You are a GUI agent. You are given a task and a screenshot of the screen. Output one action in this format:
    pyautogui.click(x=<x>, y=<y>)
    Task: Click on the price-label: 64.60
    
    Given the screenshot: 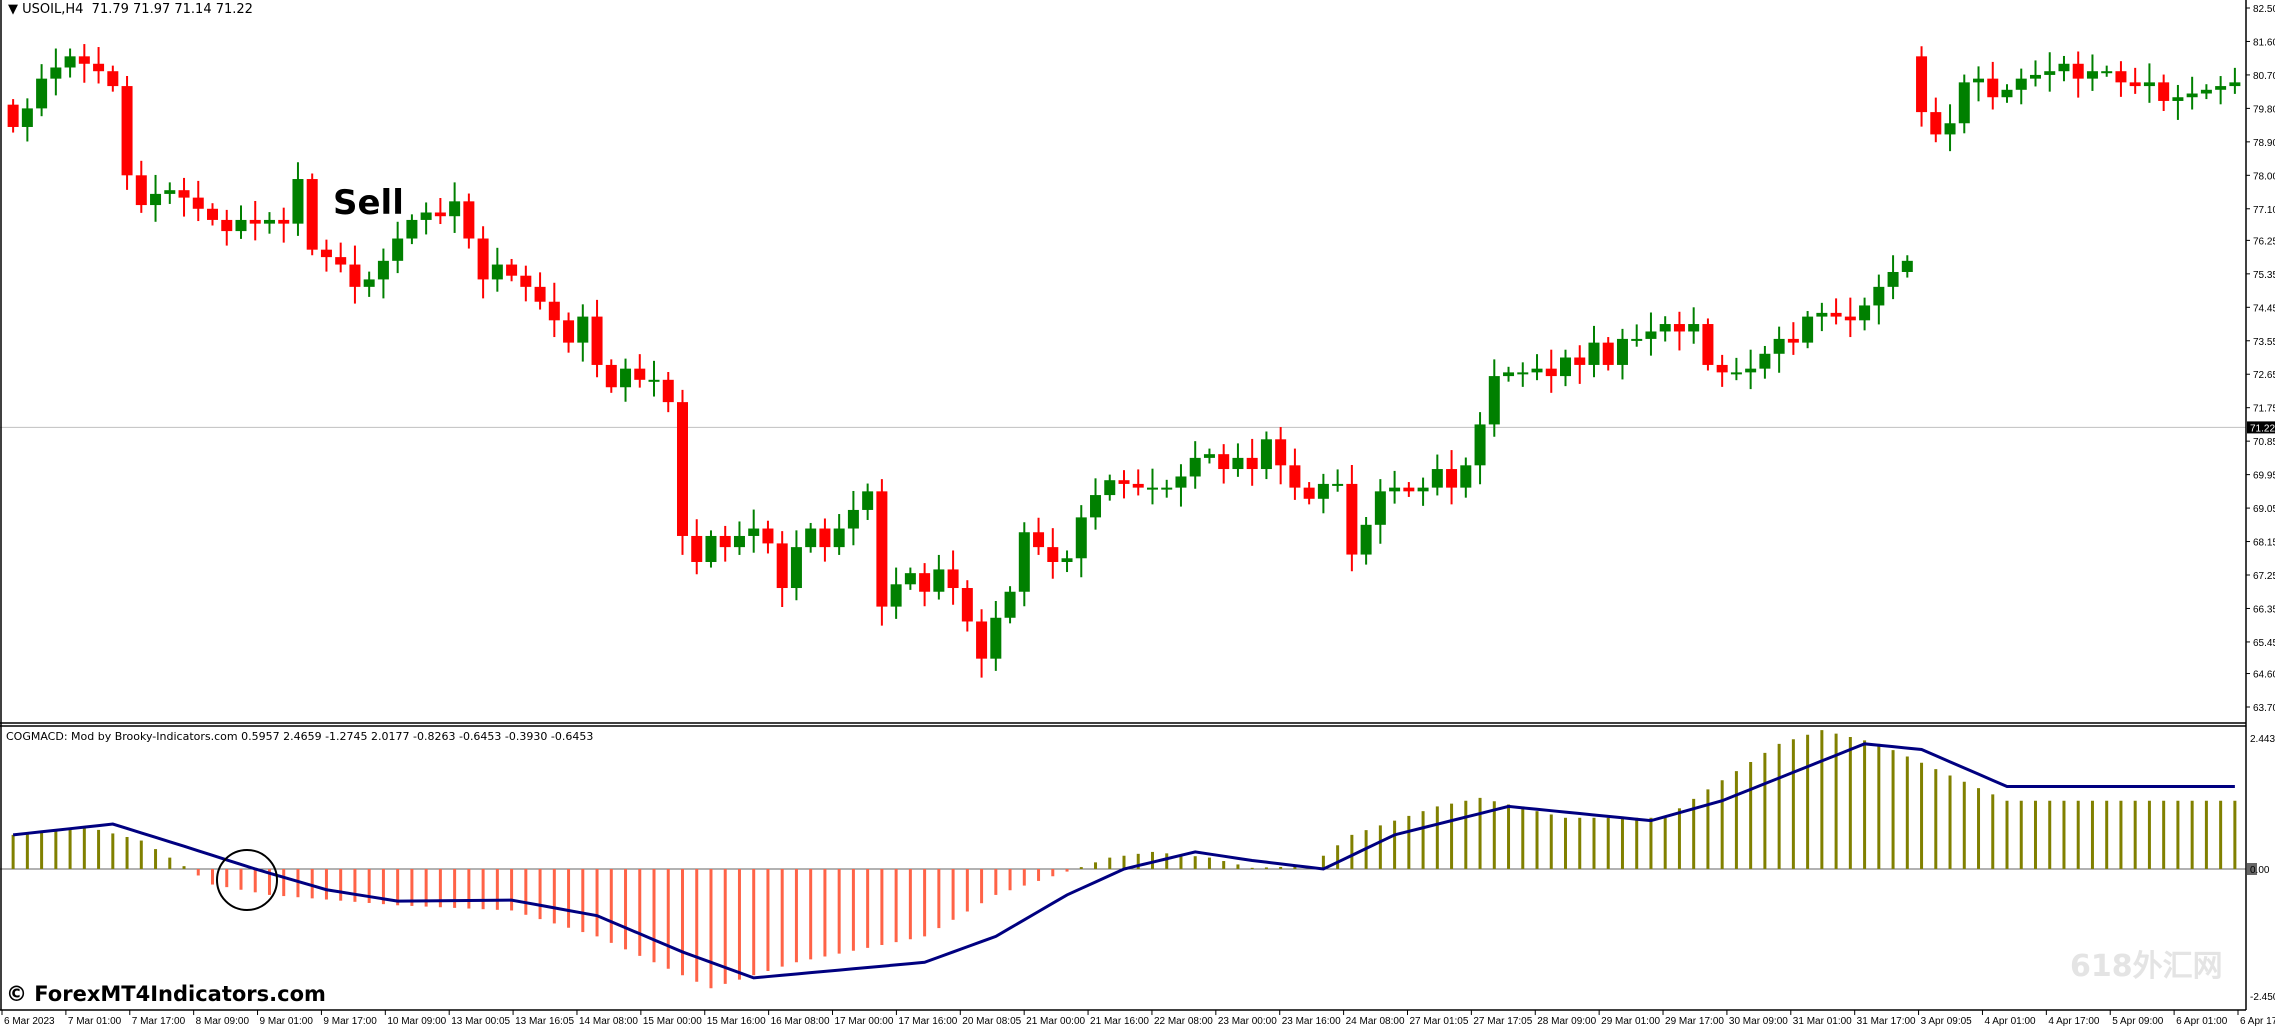 What is the action you would take?
    pyautogui.click(x=2264, y=675)
    